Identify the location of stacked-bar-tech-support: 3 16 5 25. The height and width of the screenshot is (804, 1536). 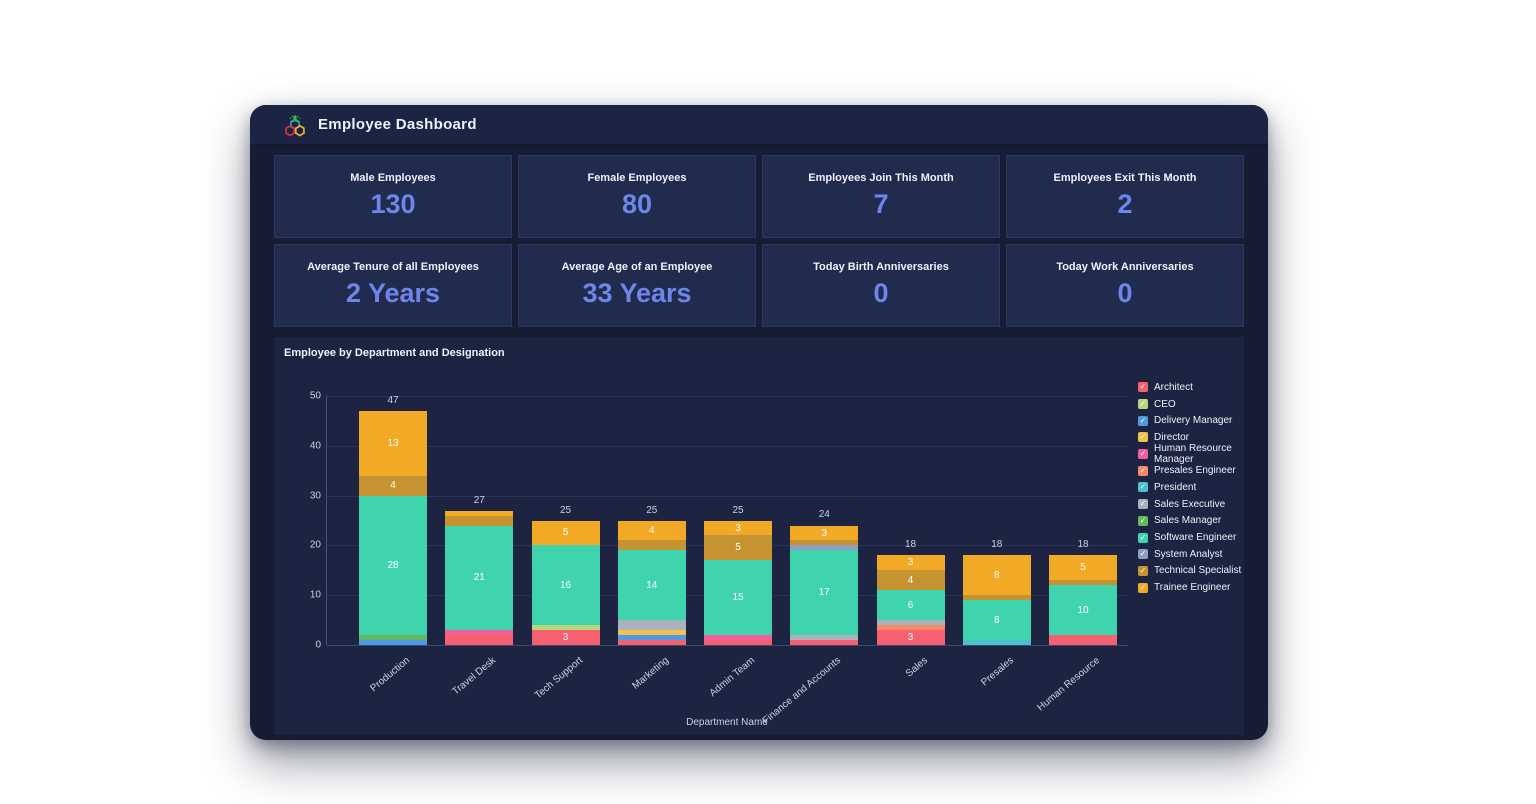
(565, 575).